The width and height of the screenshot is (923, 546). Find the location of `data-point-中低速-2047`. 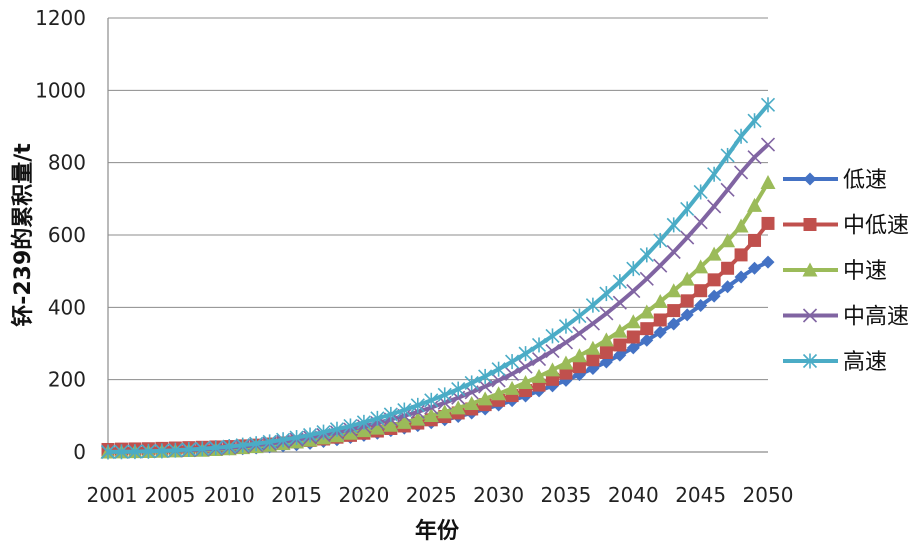

data-point-中低速-2047 is located at coordinates (728, 268).